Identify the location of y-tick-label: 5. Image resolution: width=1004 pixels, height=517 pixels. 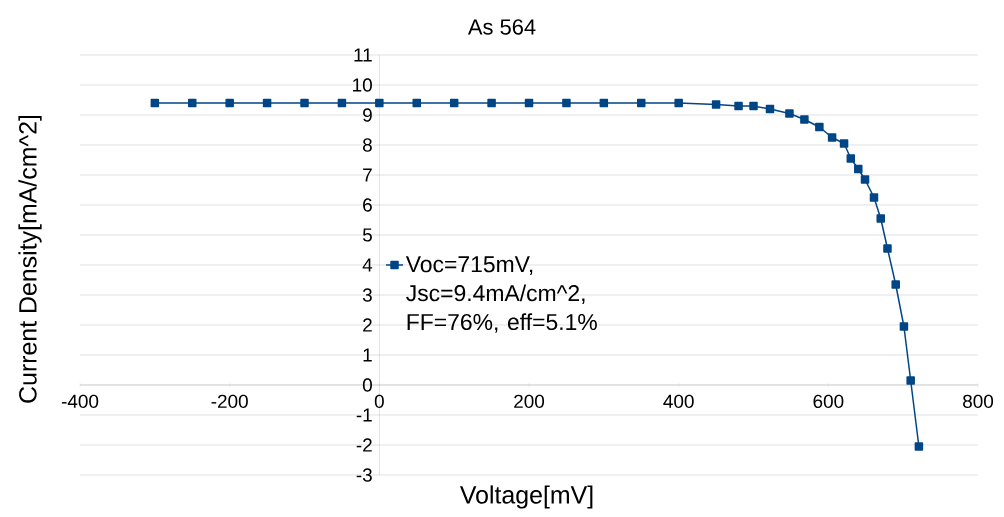
(367, 235).